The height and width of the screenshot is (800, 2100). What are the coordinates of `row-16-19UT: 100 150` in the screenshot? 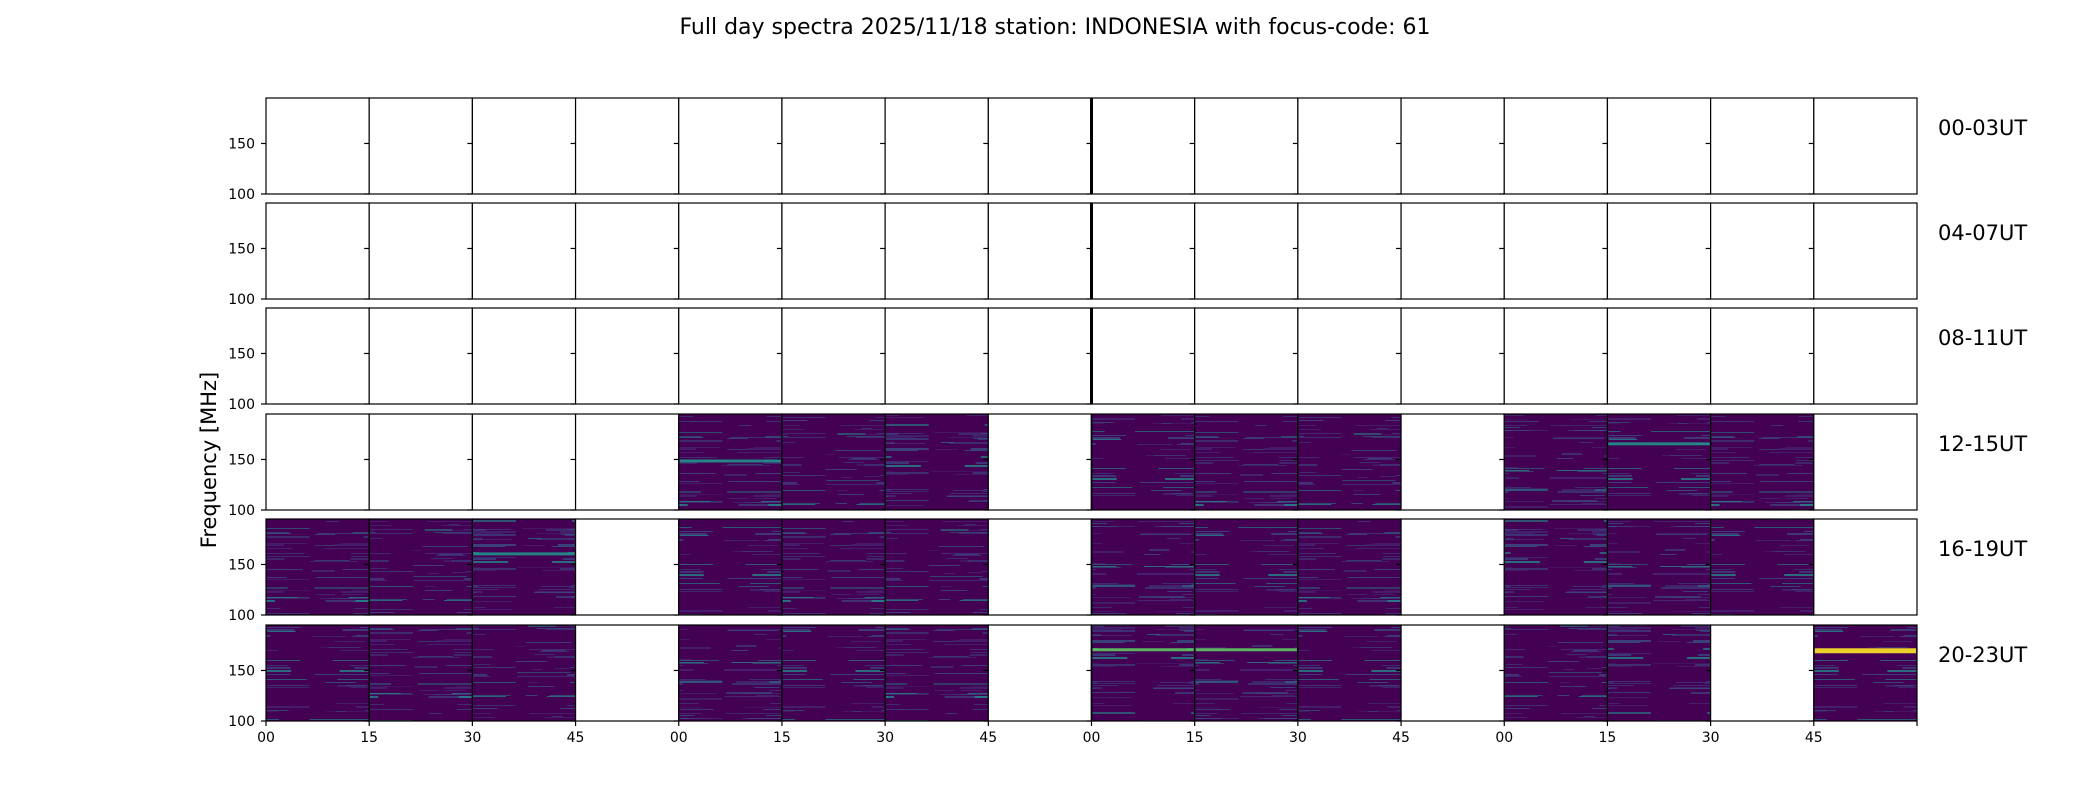 It's located at (1073, 571).